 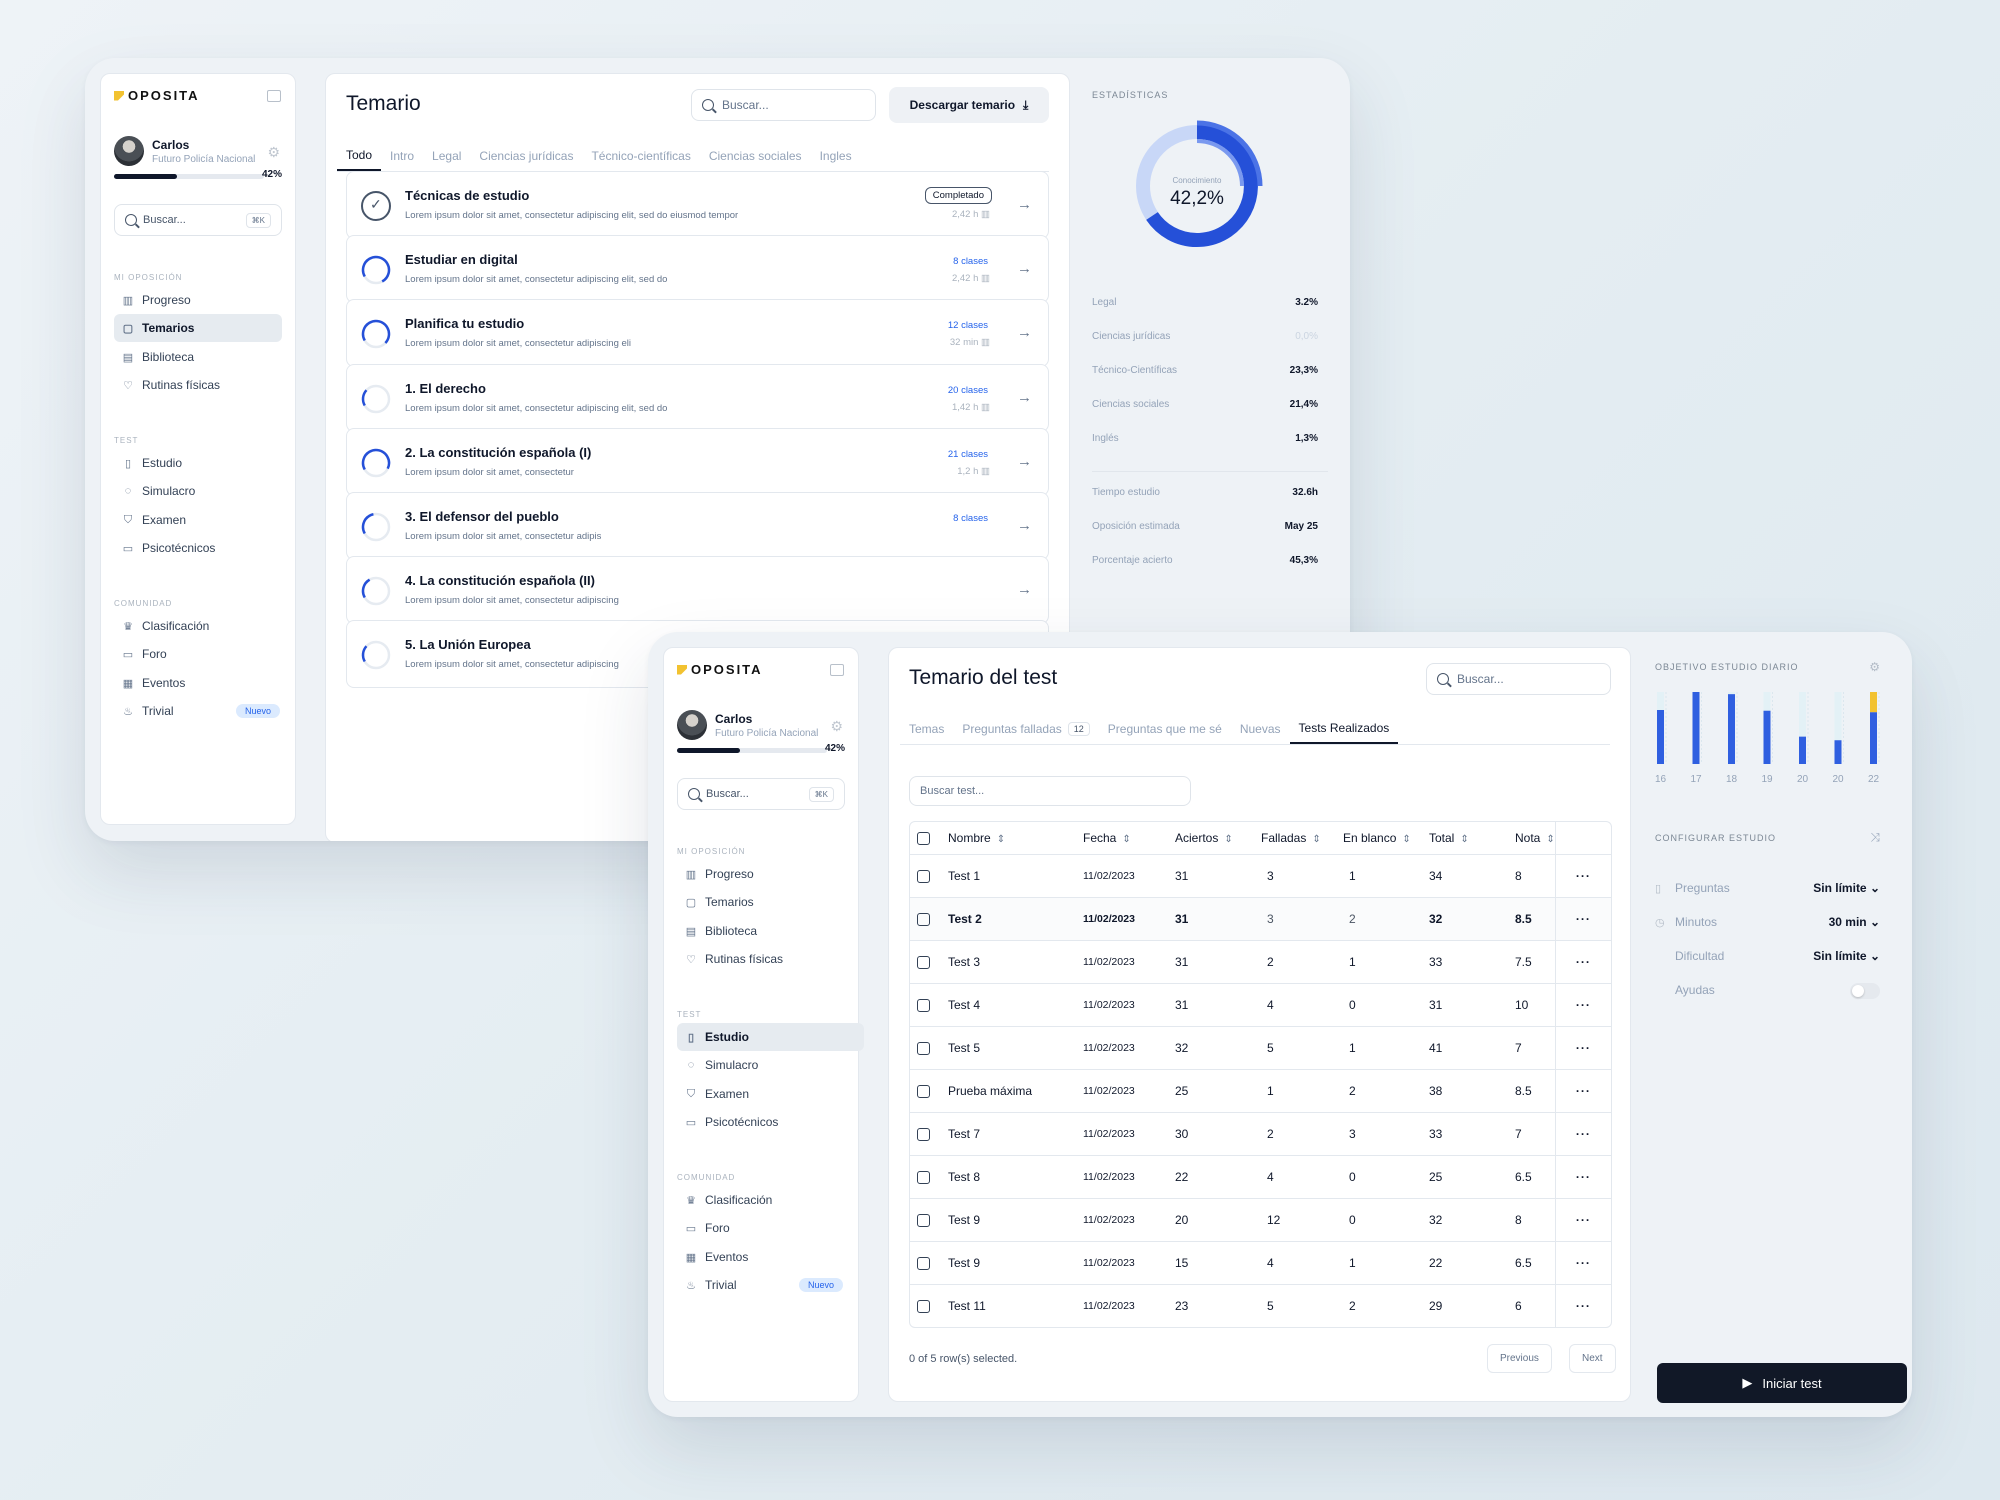 I want to click on shuffle-icon: ⤨, so click(x=1875, y=837).